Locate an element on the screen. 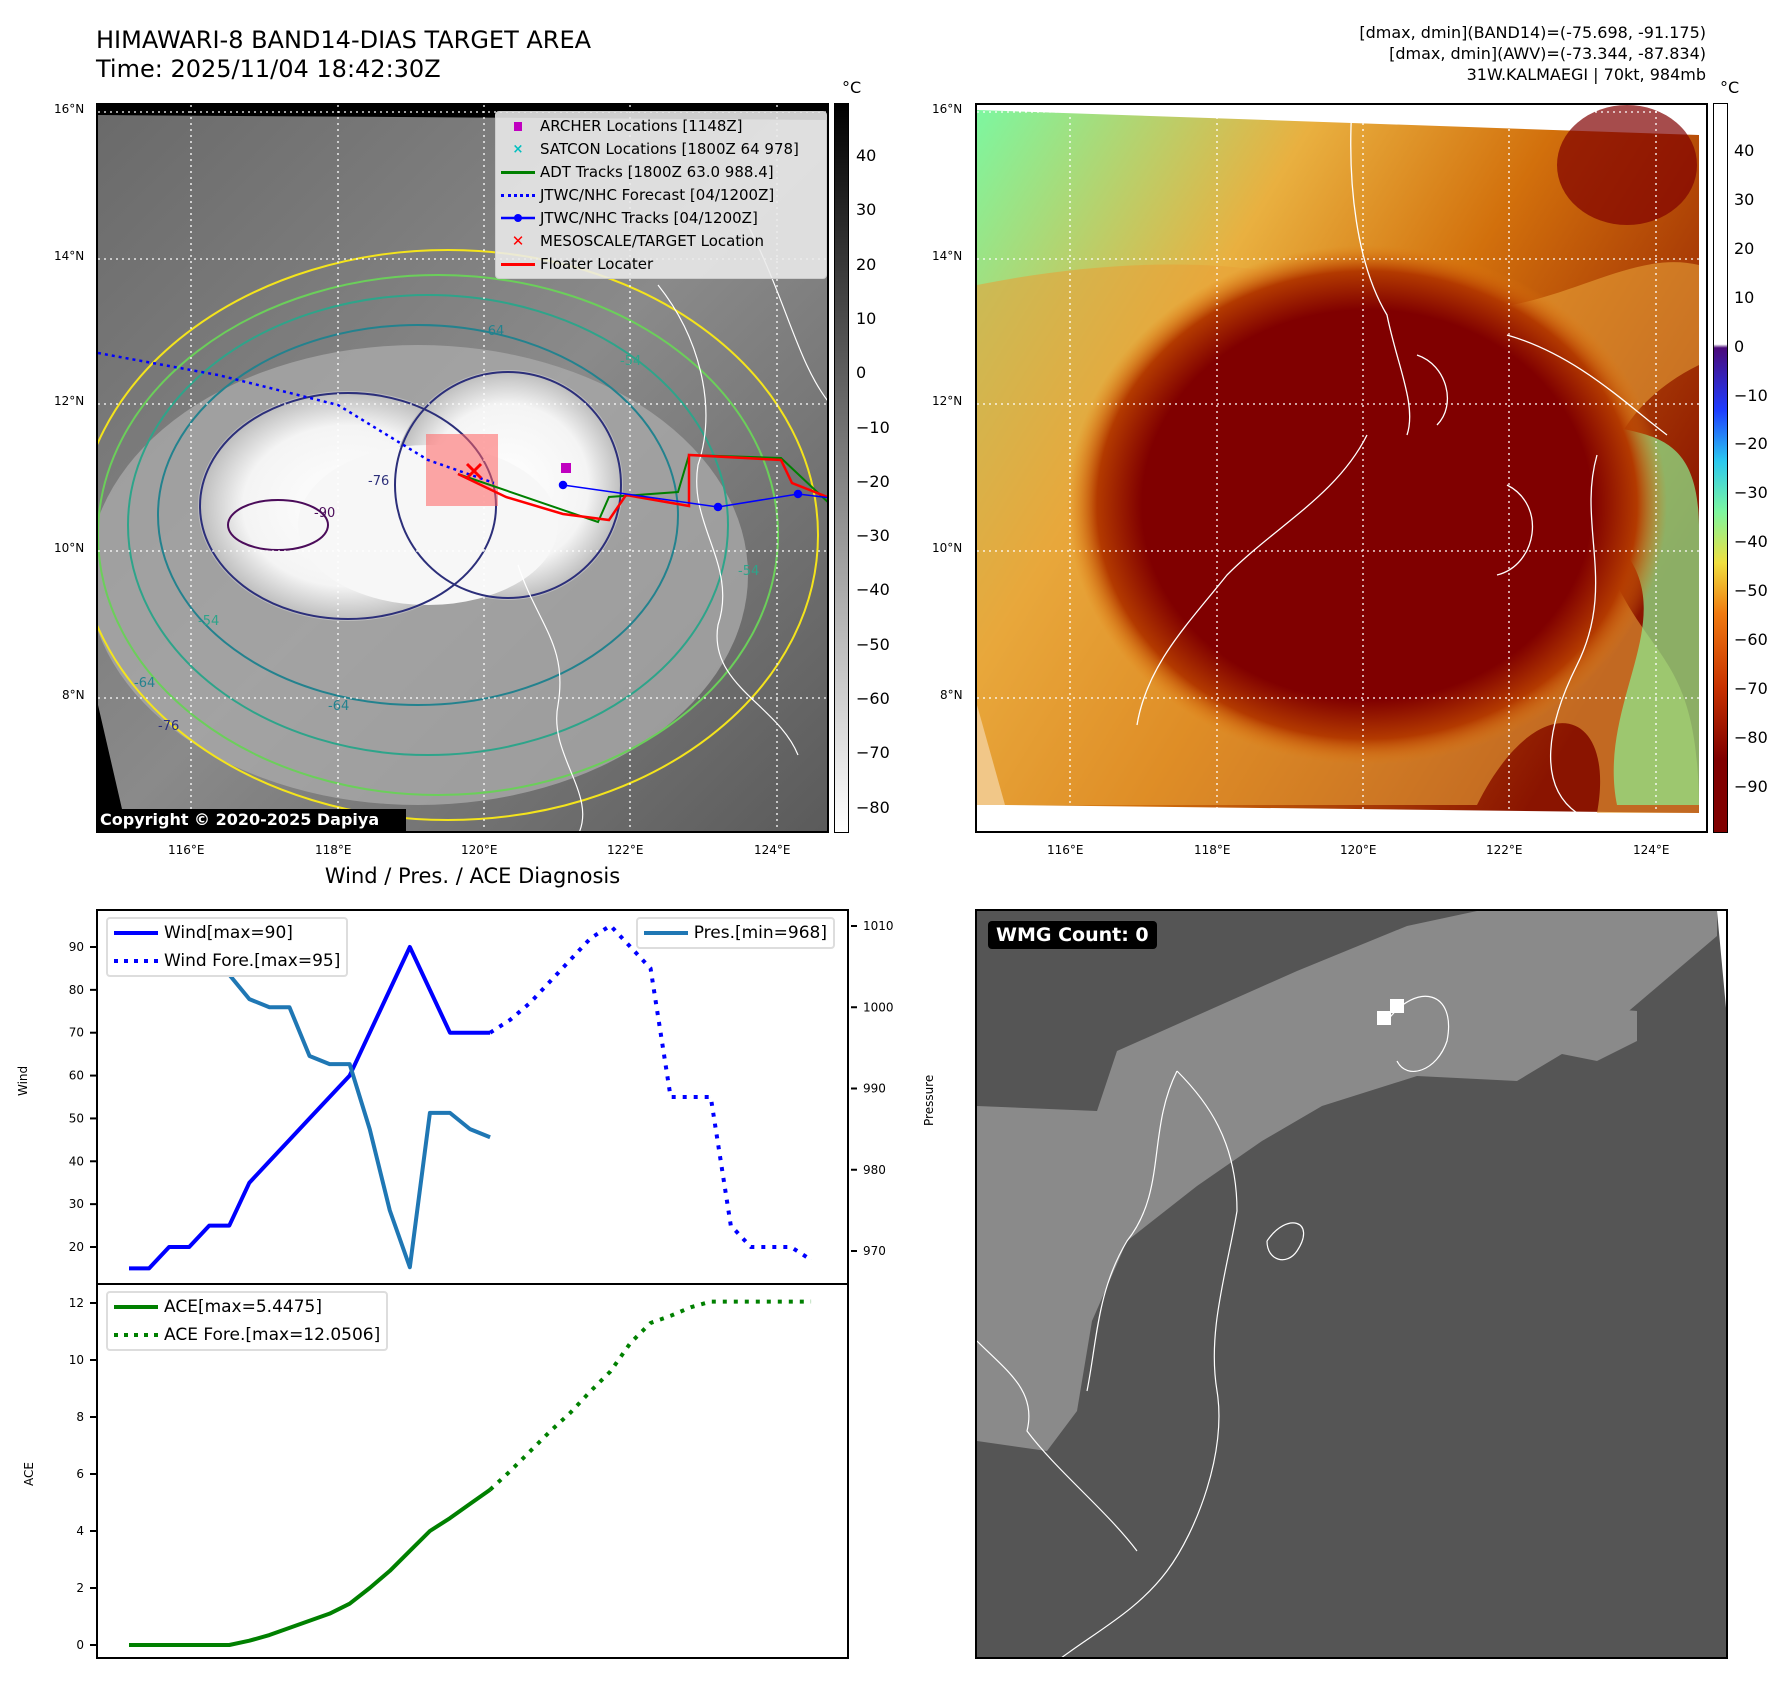  pressure-tick-label: 970 is located at coordinates (874, 1251).